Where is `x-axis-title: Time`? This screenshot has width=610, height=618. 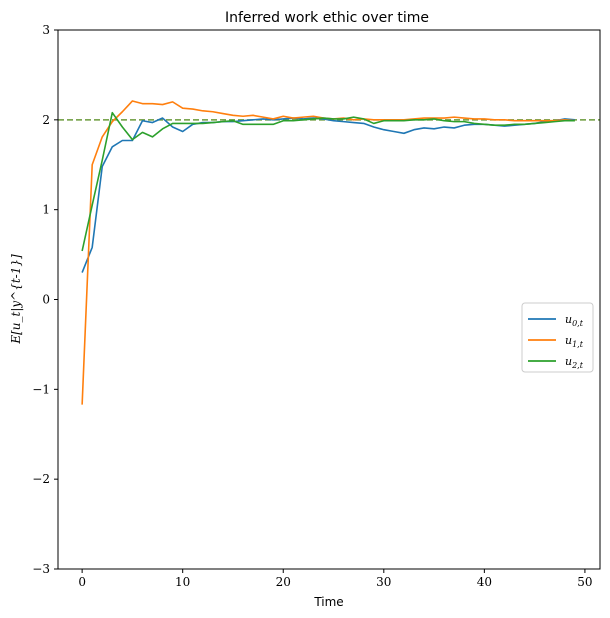 x-axis-title: Time is located at coordinates (328, 602).